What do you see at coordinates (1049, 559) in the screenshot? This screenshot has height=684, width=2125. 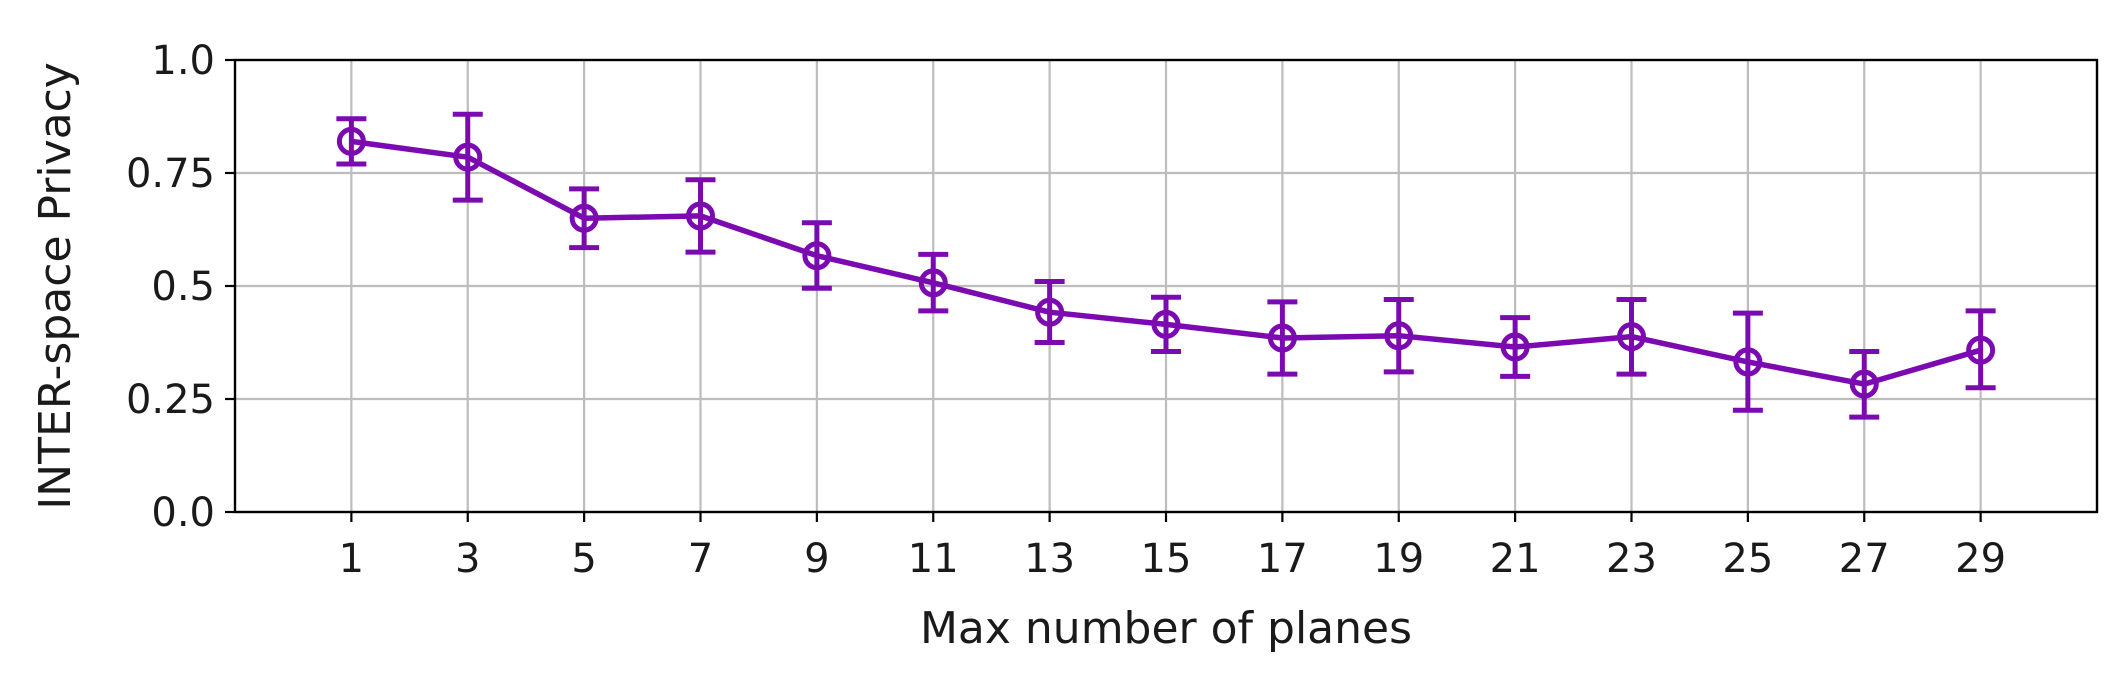 I see `x-tick-label: 13` at bounding box center [1049, 559].